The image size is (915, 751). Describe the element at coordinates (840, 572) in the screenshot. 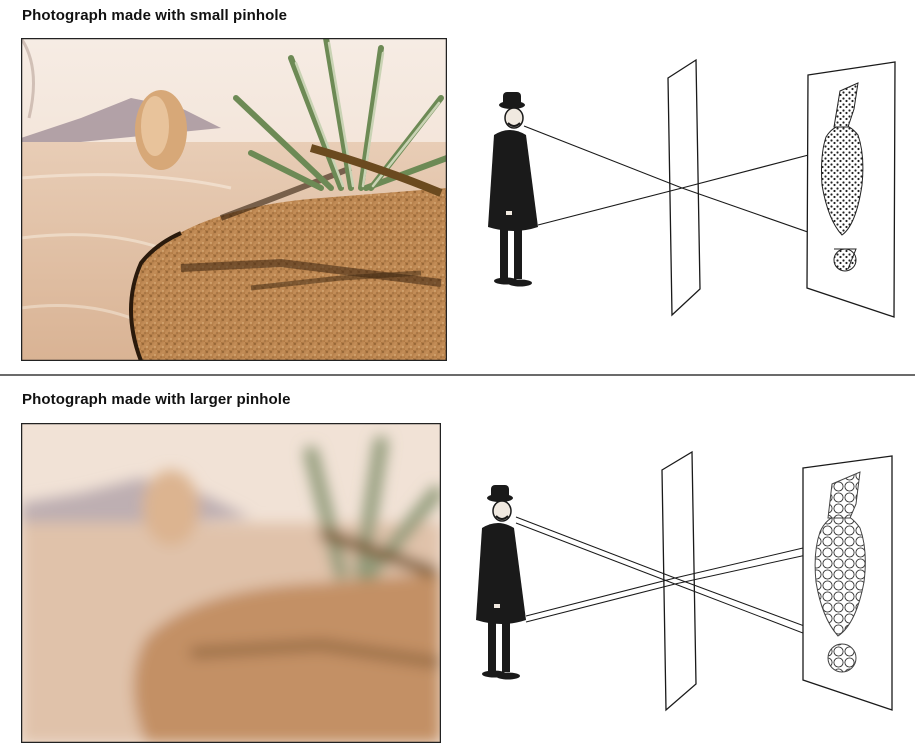

I see `inverted-image-blurry` at that location.